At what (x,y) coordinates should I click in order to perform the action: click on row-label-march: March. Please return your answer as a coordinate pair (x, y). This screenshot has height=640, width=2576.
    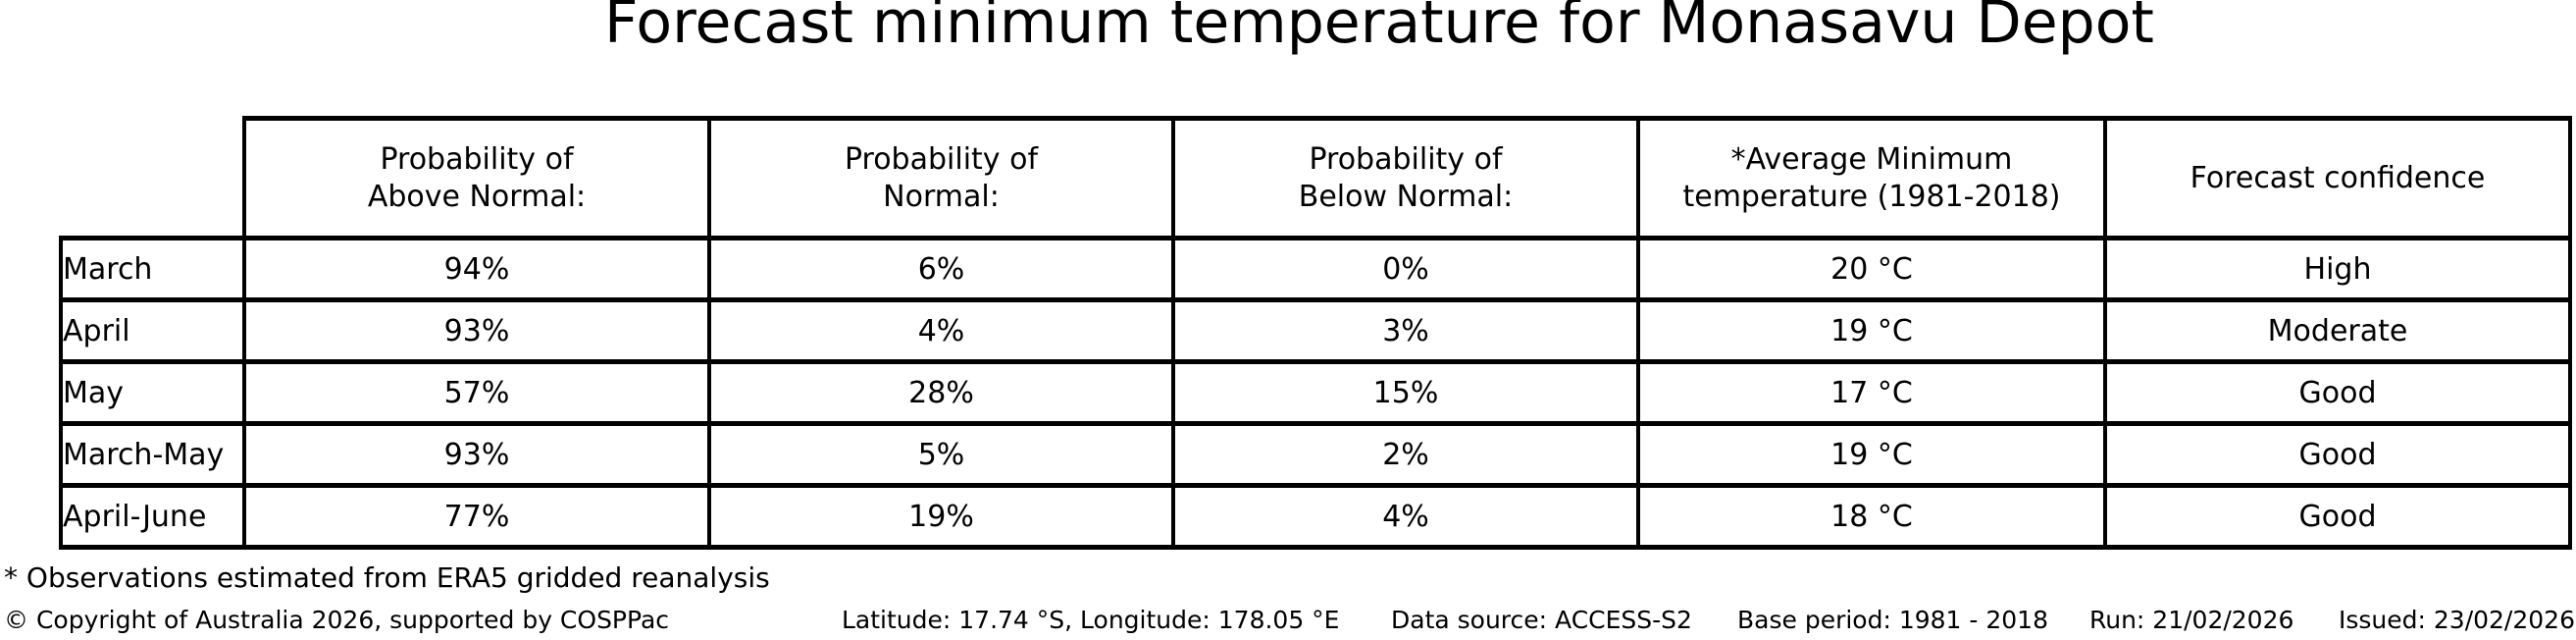
    Looking at the image, I should click on (152, 269).